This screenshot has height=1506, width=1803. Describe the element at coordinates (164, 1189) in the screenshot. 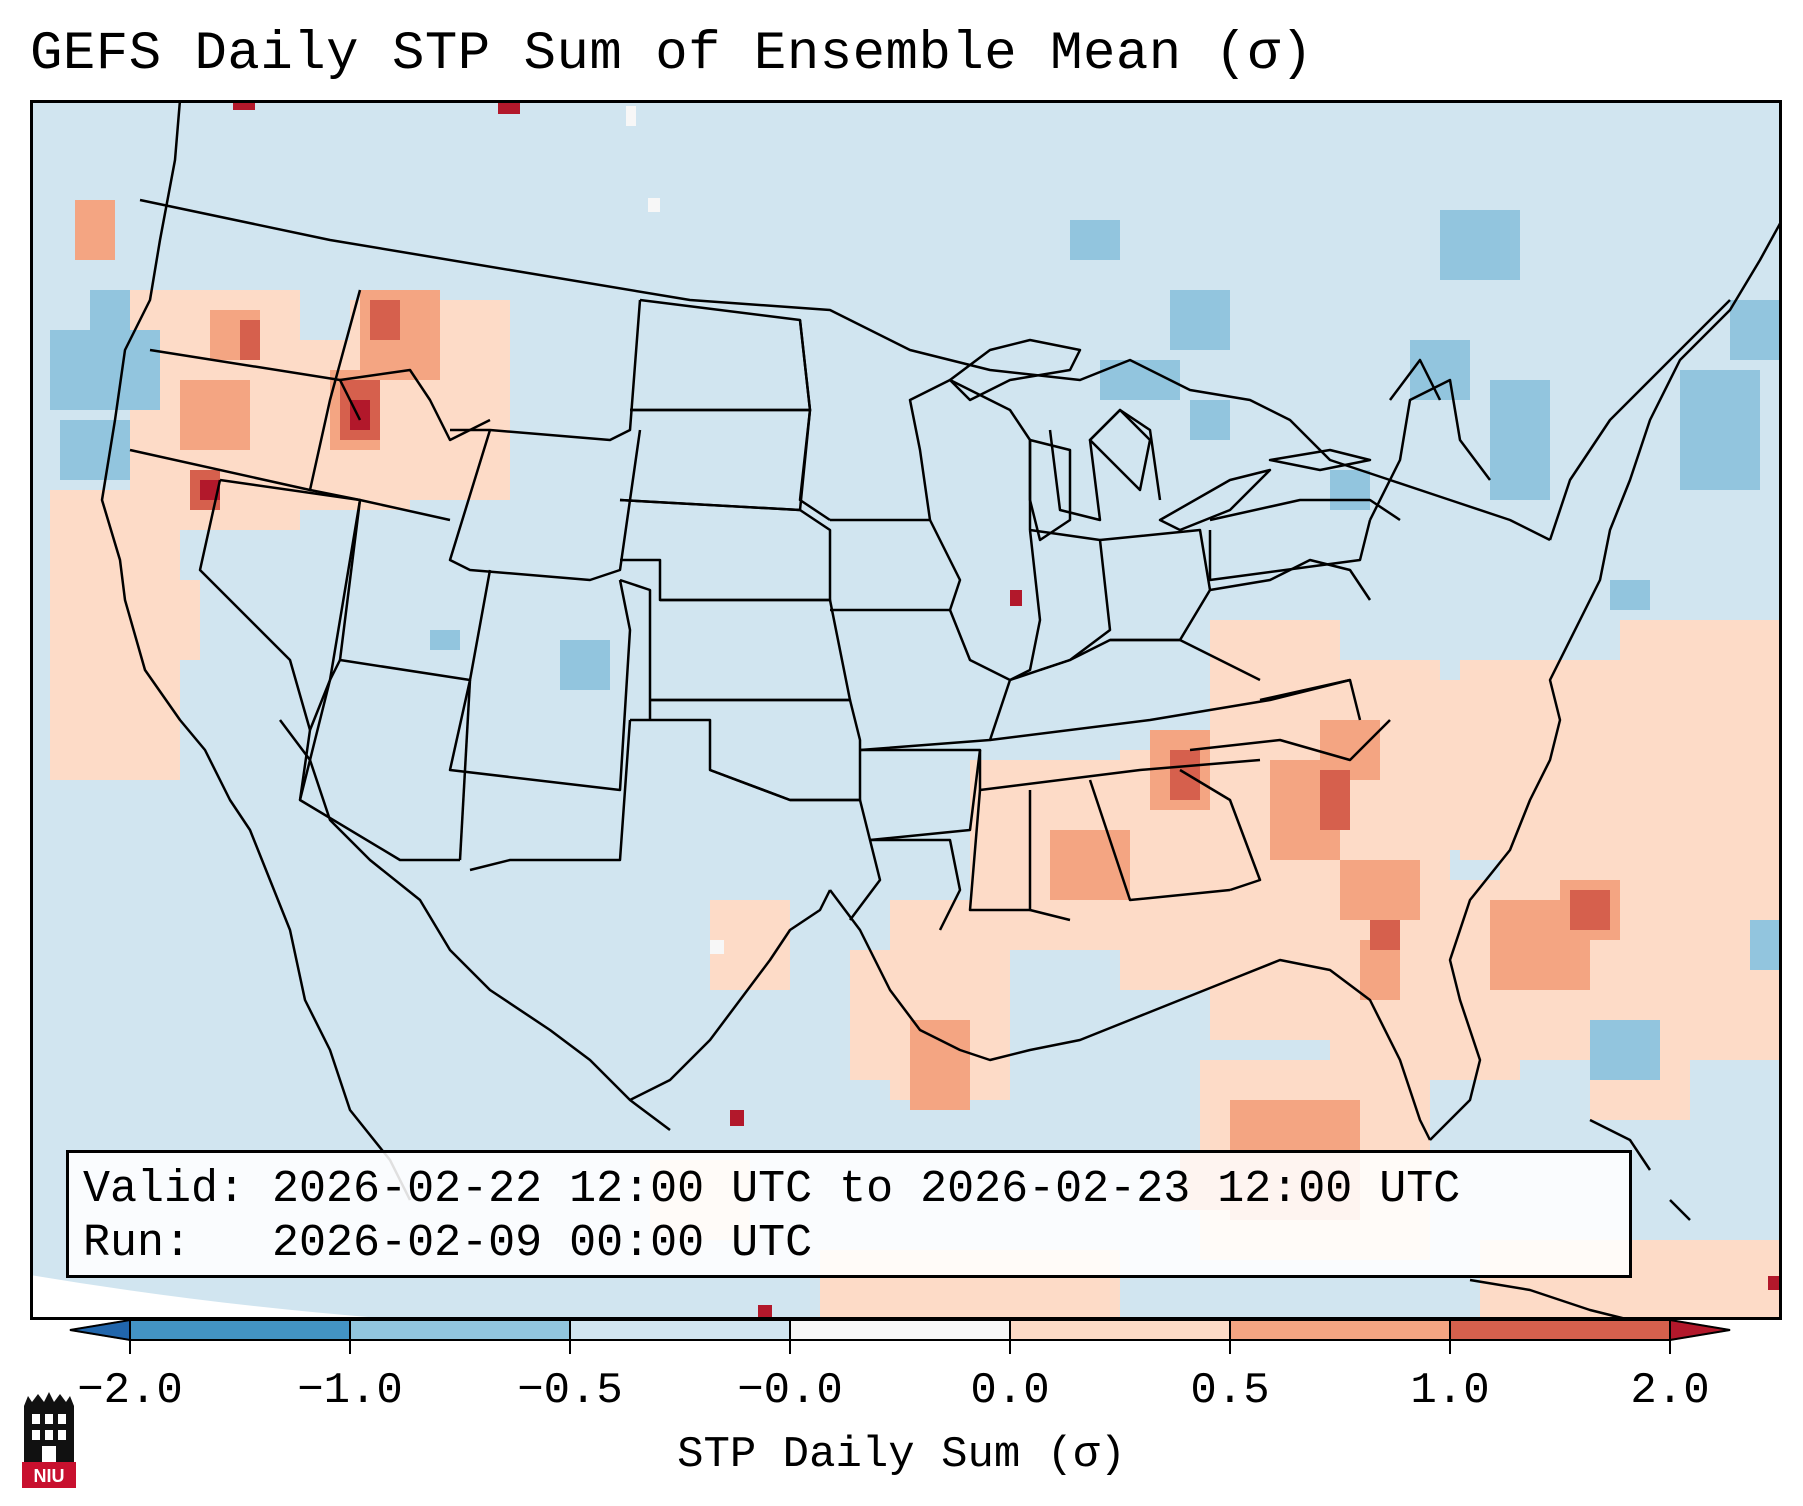

I see `valid-label: Valid:` at that location.